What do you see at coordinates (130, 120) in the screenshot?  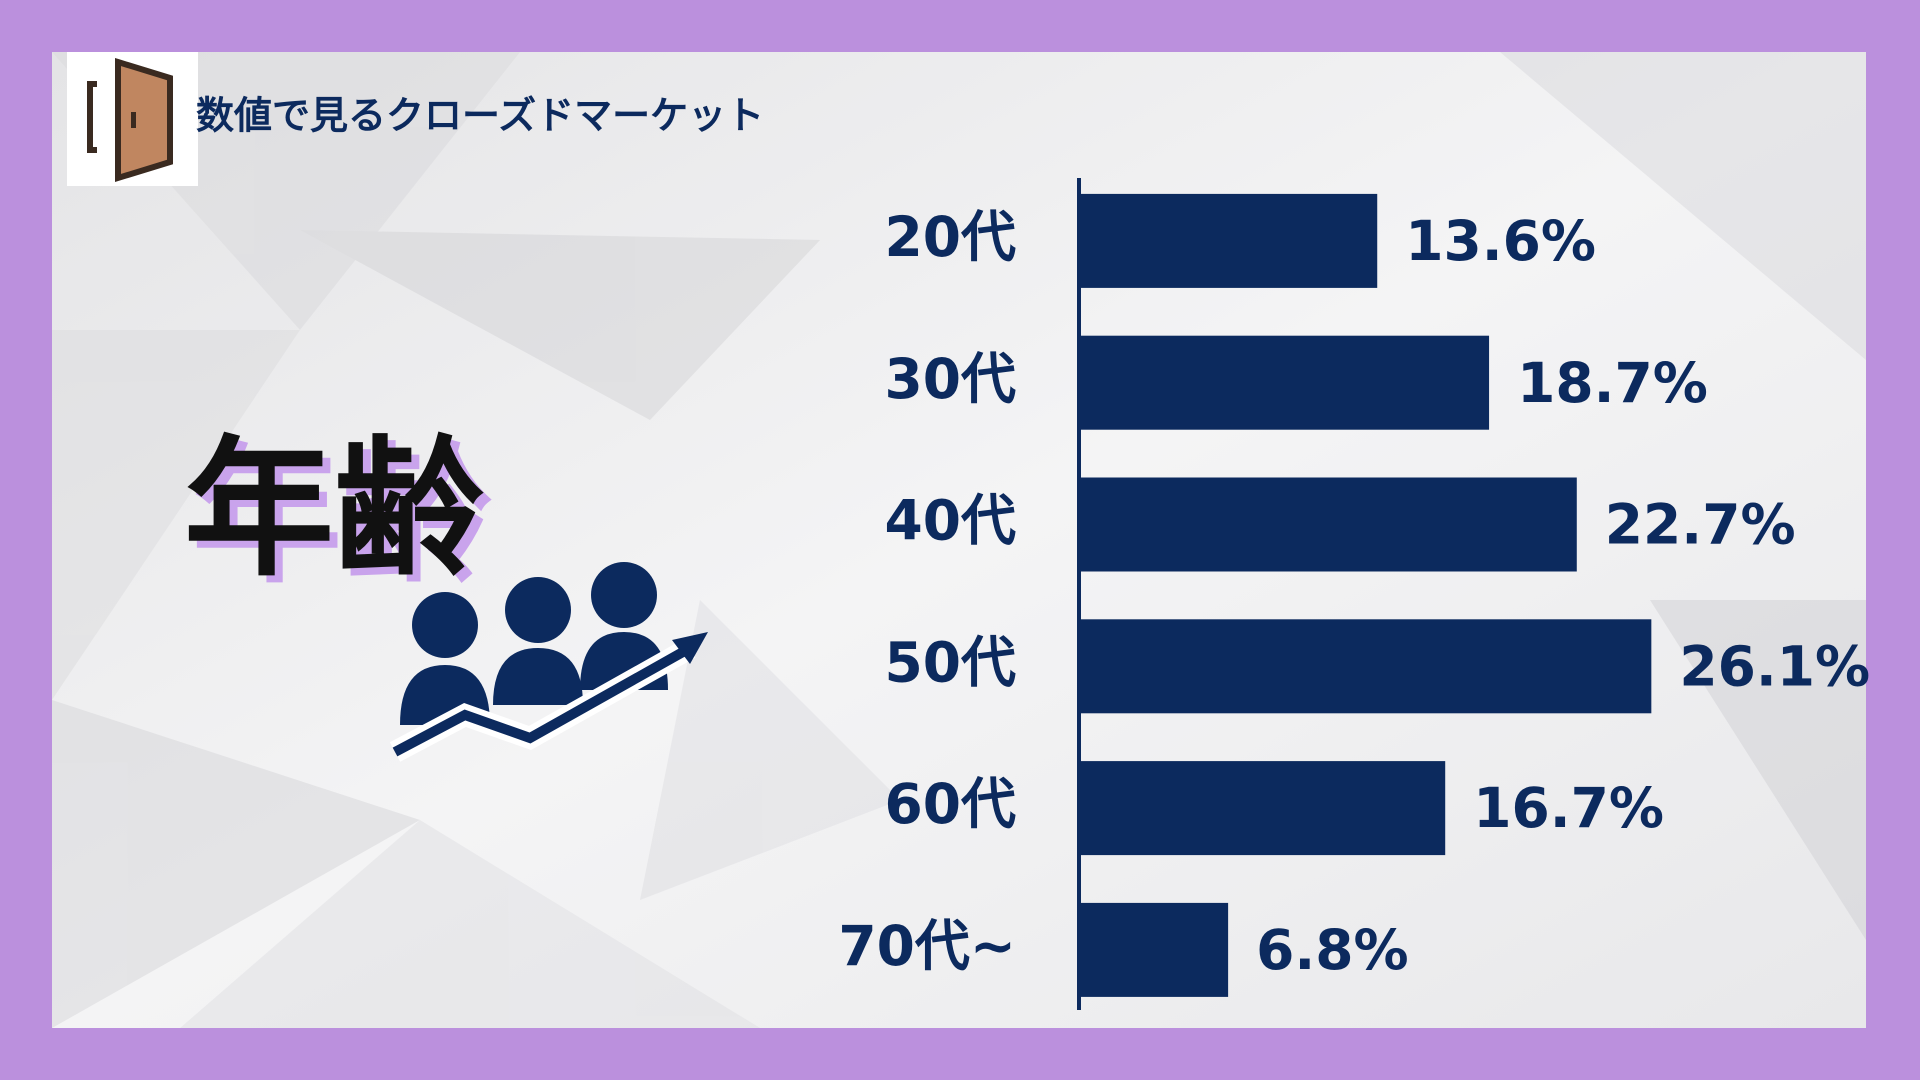 I see `logo-door` at bounding box center [130, 120].